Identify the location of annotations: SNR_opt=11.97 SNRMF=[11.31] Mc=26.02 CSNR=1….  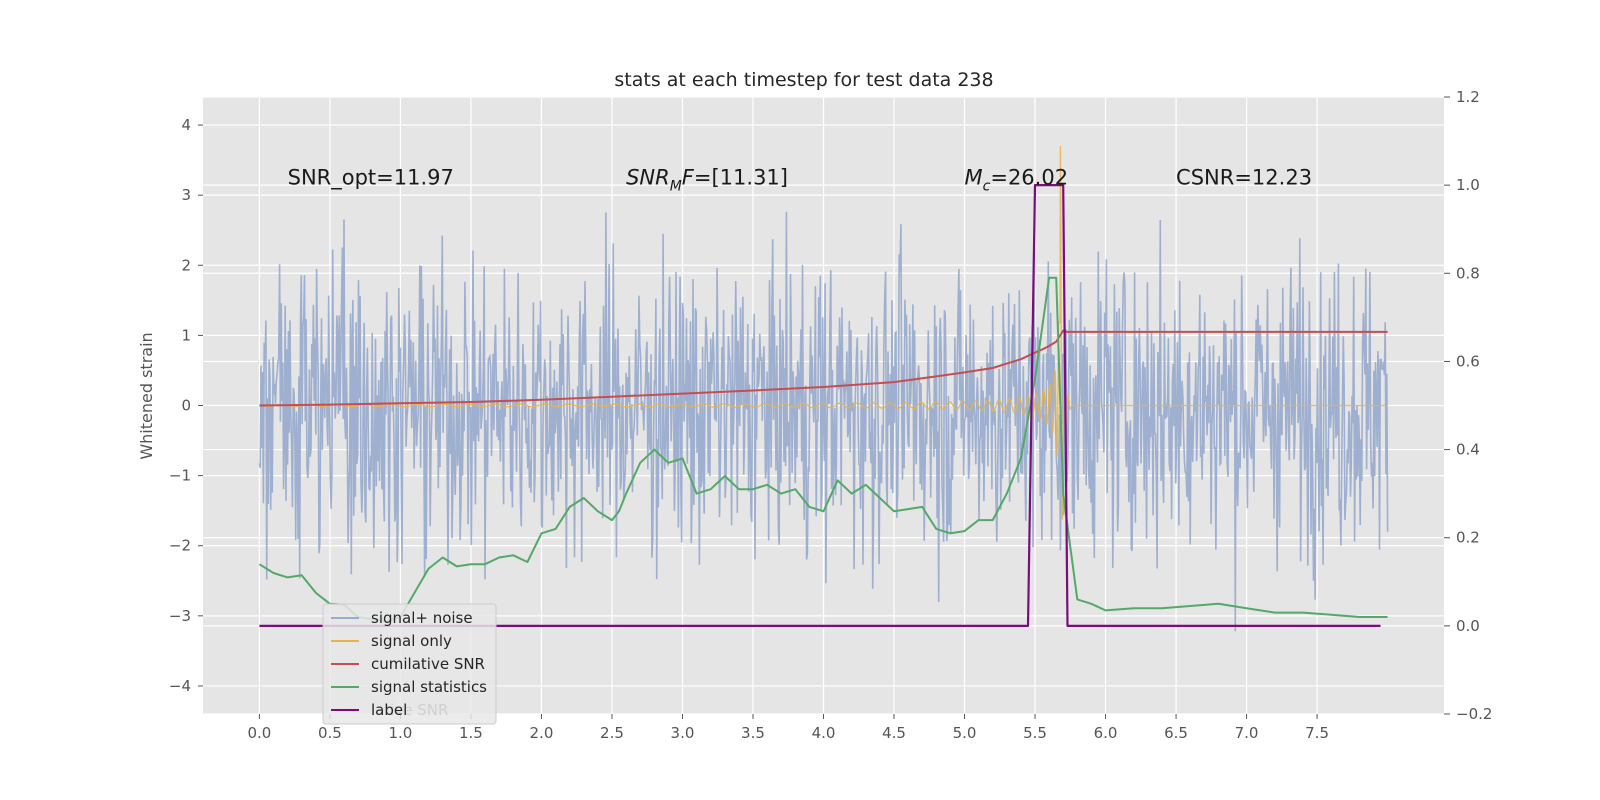
(800, 180).